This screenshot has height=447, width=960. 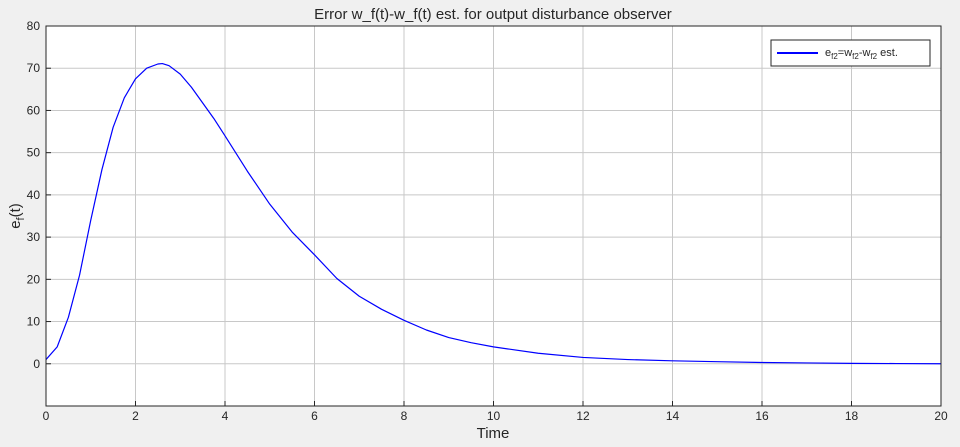 I want to click on x-tick-label: 14, so click(x=673, y=416).